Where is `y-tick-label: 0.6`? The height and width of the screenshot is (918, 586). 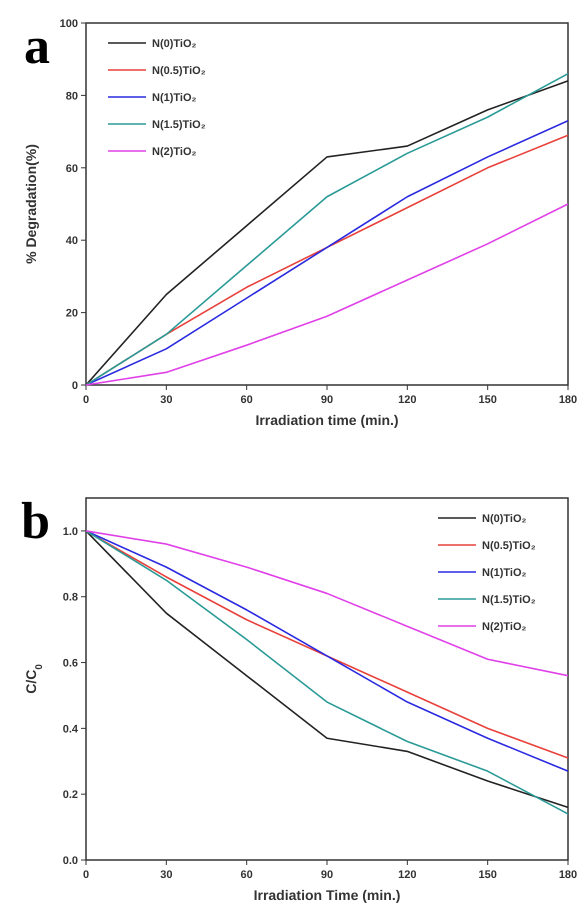
y-tick-label: 0.6 is located at coordinates (70, 664).